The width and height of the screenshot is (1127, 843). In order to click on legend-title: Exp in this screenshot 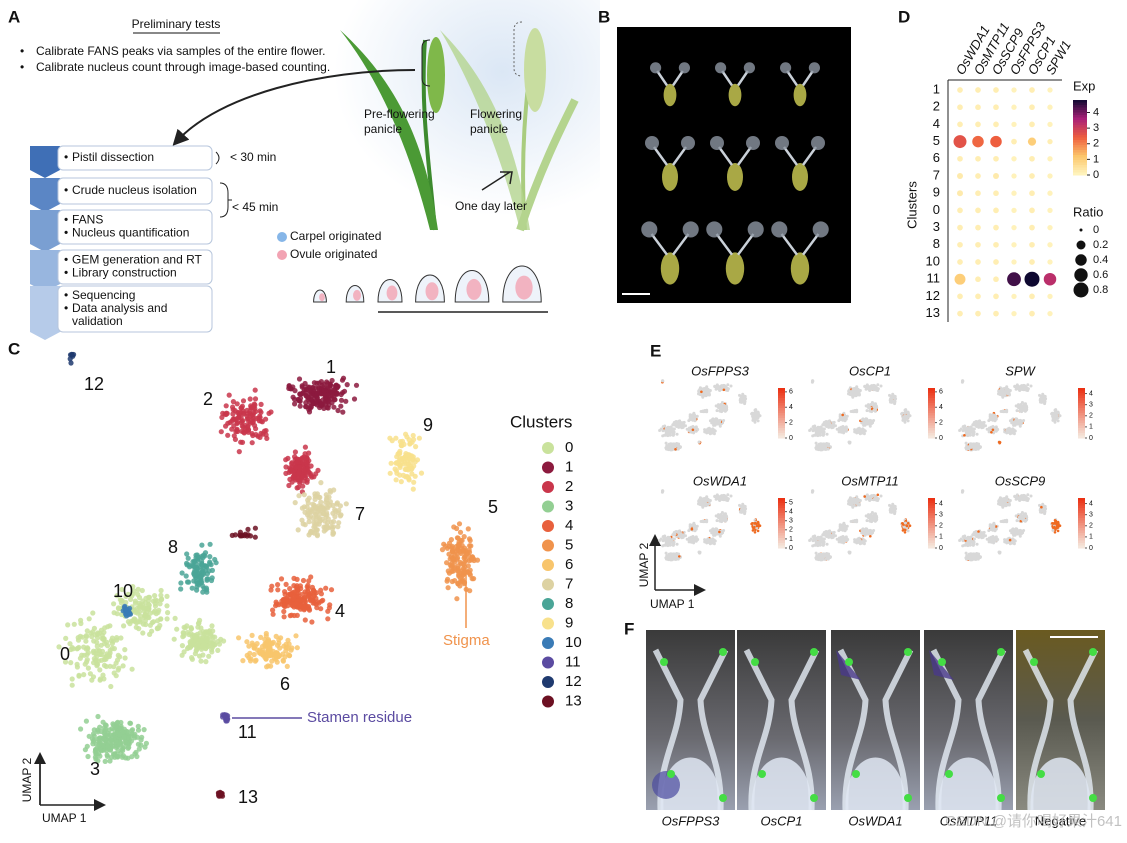, I will do `click(1084, 85)`.